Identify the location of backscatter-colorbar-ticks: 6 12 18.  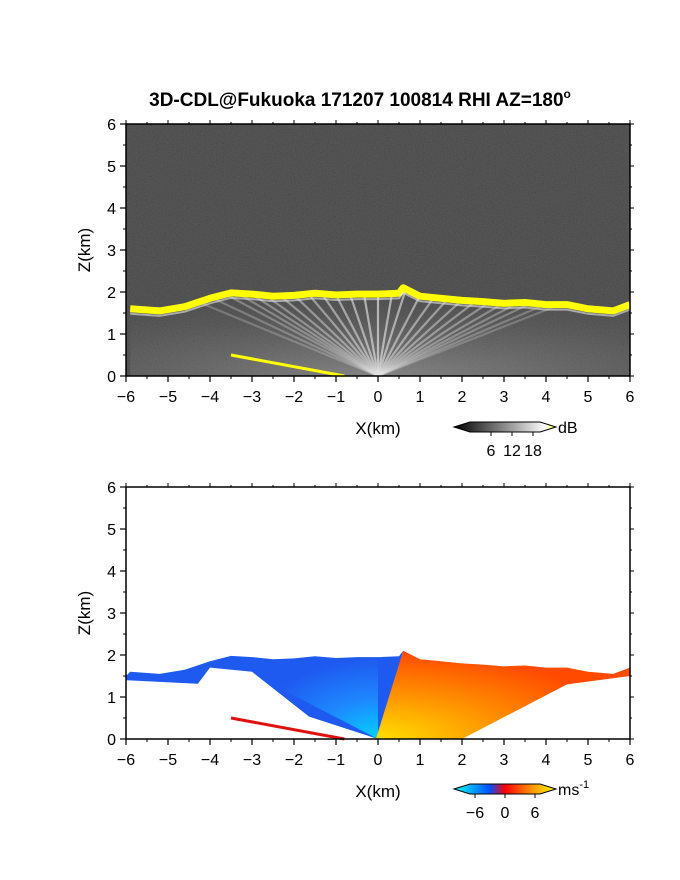
(514, 446).